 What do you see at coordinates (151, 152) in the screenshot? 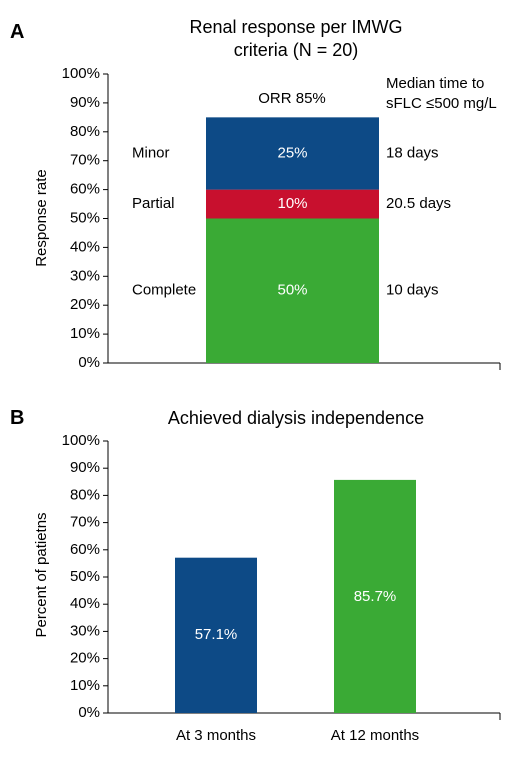
I see `panel-a-segment-name-label: Minor` at bounding box center [151, 152].